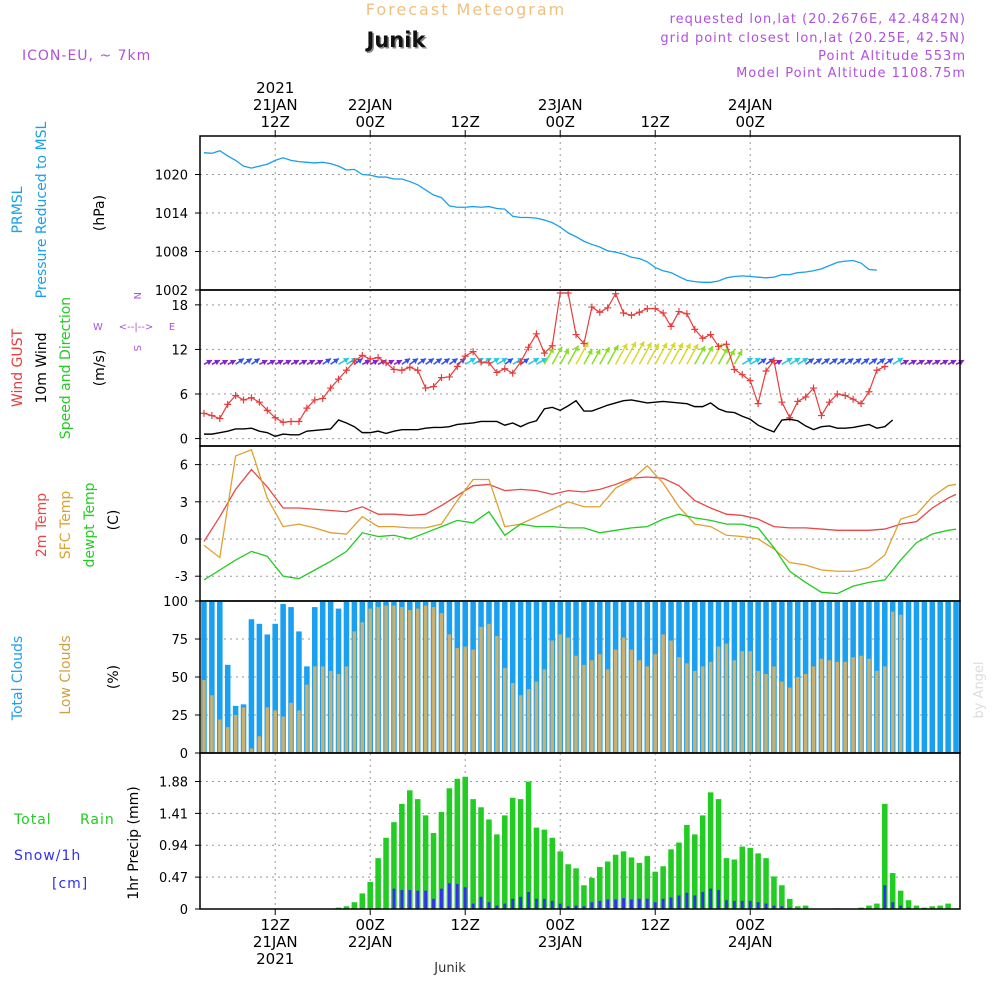  What do you see at coordinates (181, 577) in the screenshot?
I see `temp-ytick-label: -3` at bounding box center [181, 577].